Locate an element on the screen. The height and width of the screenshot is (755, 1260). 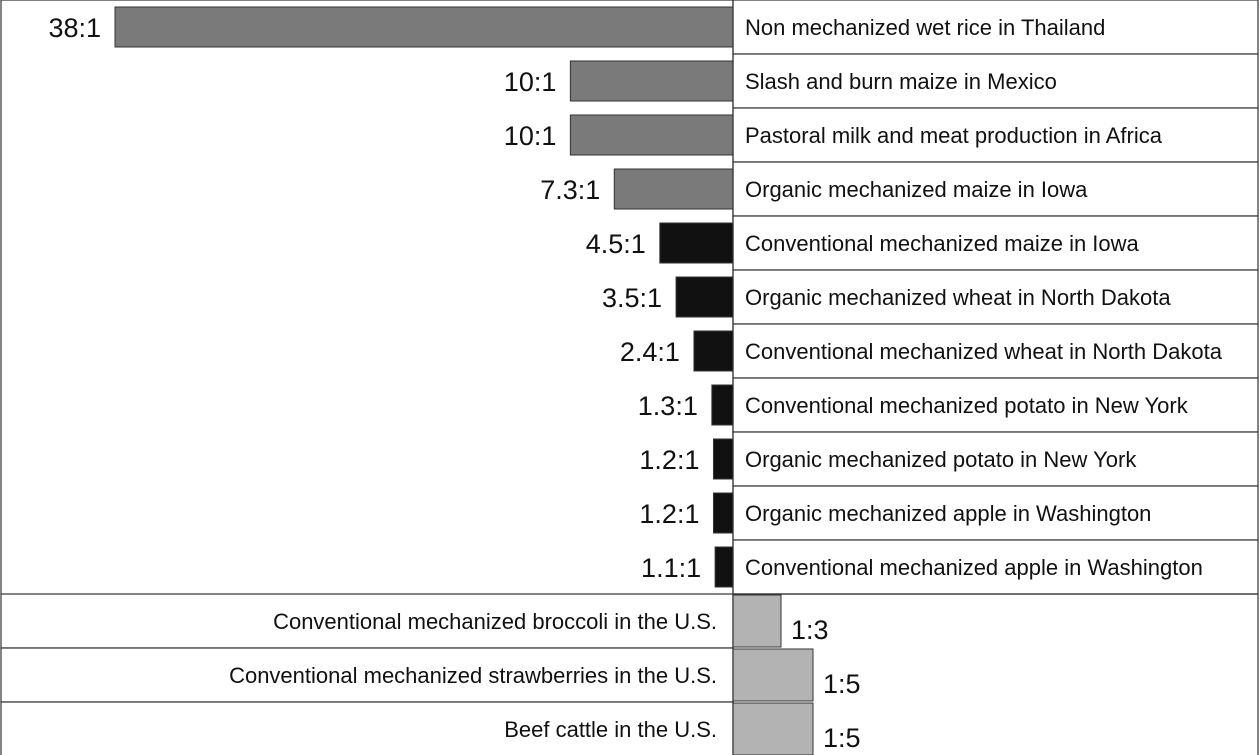
category-label: Conventional mechanized maize in Iowa is located at coordinates (942, 243).